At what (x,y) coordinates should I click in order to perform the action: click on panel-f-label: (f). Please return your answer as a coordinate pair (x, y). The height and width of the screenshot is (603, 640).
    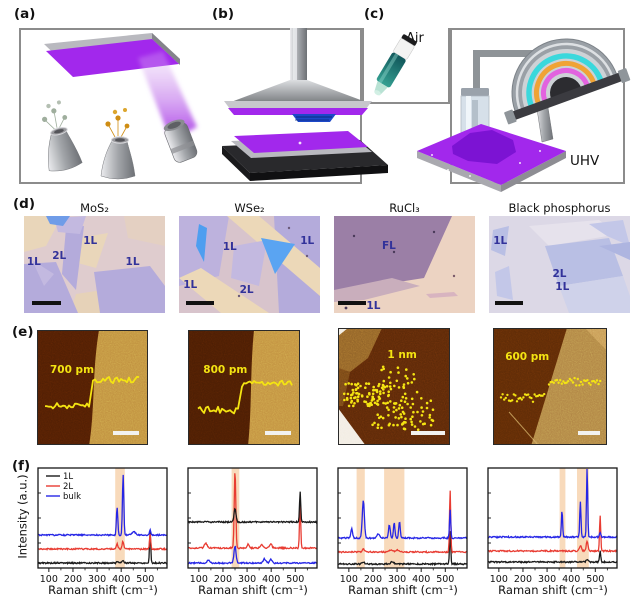
    Looking at the image, I should click on (21, 466).